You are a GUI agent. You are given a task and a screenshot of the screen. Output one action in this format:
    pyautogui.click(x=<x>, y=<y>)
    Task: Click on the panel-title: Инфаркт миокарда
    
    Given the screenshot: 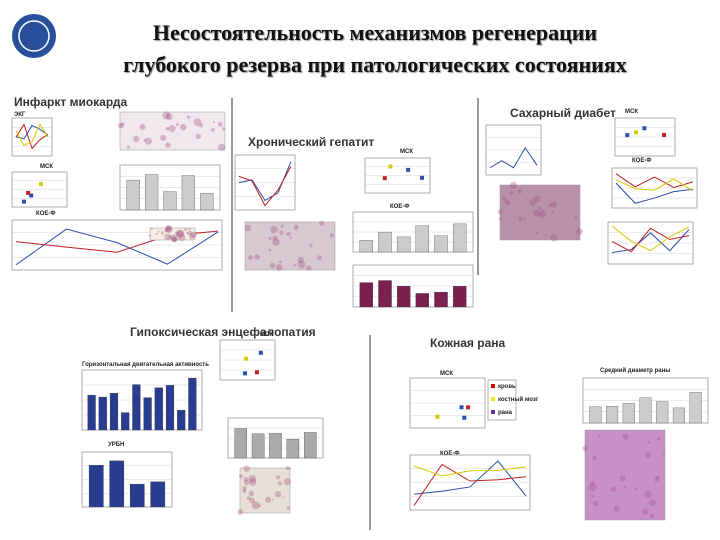 What is the action you would take?
    pyautogui.click(x=71, y=102)
    